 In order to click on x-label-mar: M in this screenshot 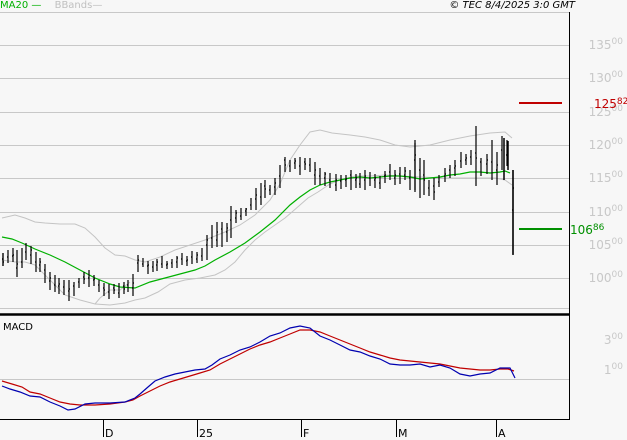, I will do `click(403, 433)`.